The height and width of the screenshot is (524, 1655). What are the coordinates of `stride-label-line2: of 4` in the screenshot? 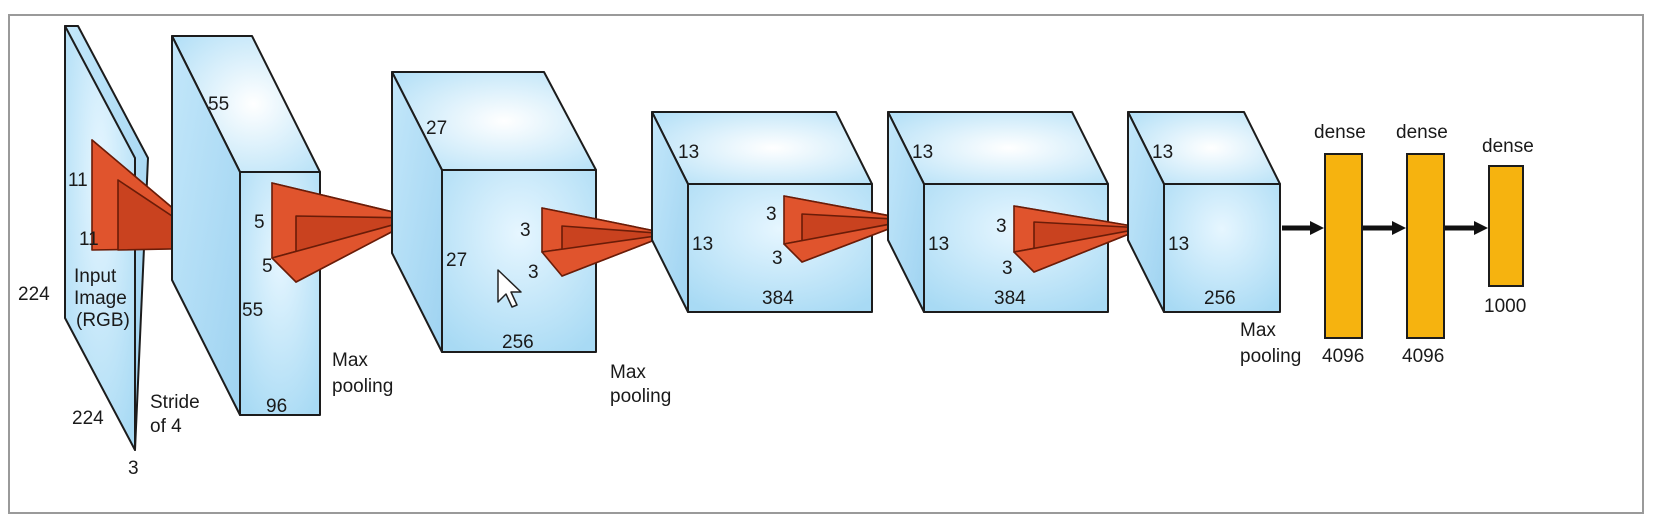 It's located at (166, 426).